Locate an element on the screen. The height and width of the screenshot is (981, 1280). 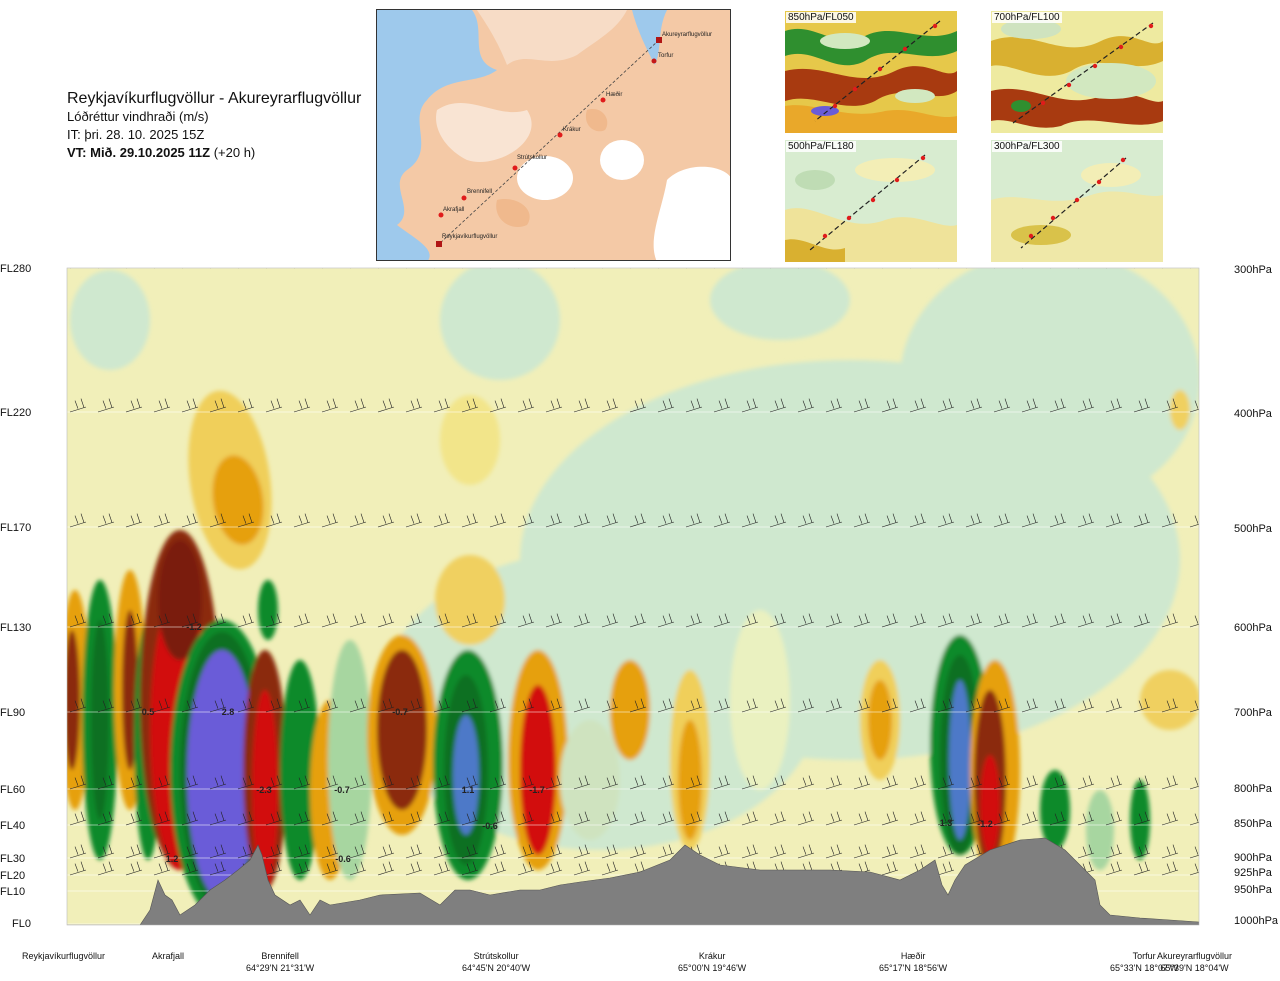
waypoint-akrafjall: Akrafjall is located at coordinates (168, 956).